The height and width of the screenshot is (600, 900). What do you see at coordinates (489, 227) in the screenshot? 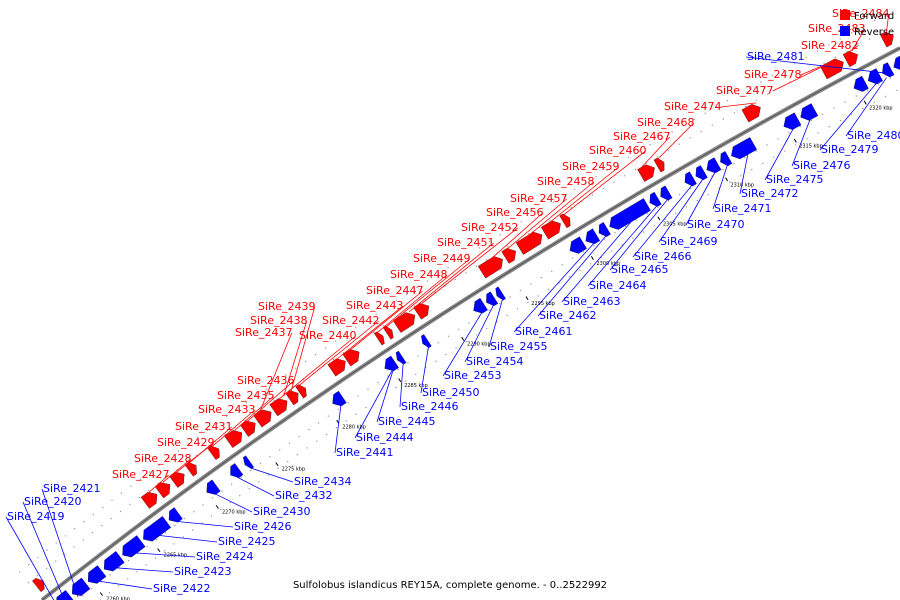
I see `forward-gene-label: SiRe_2452` at bounding box center [489, 227].